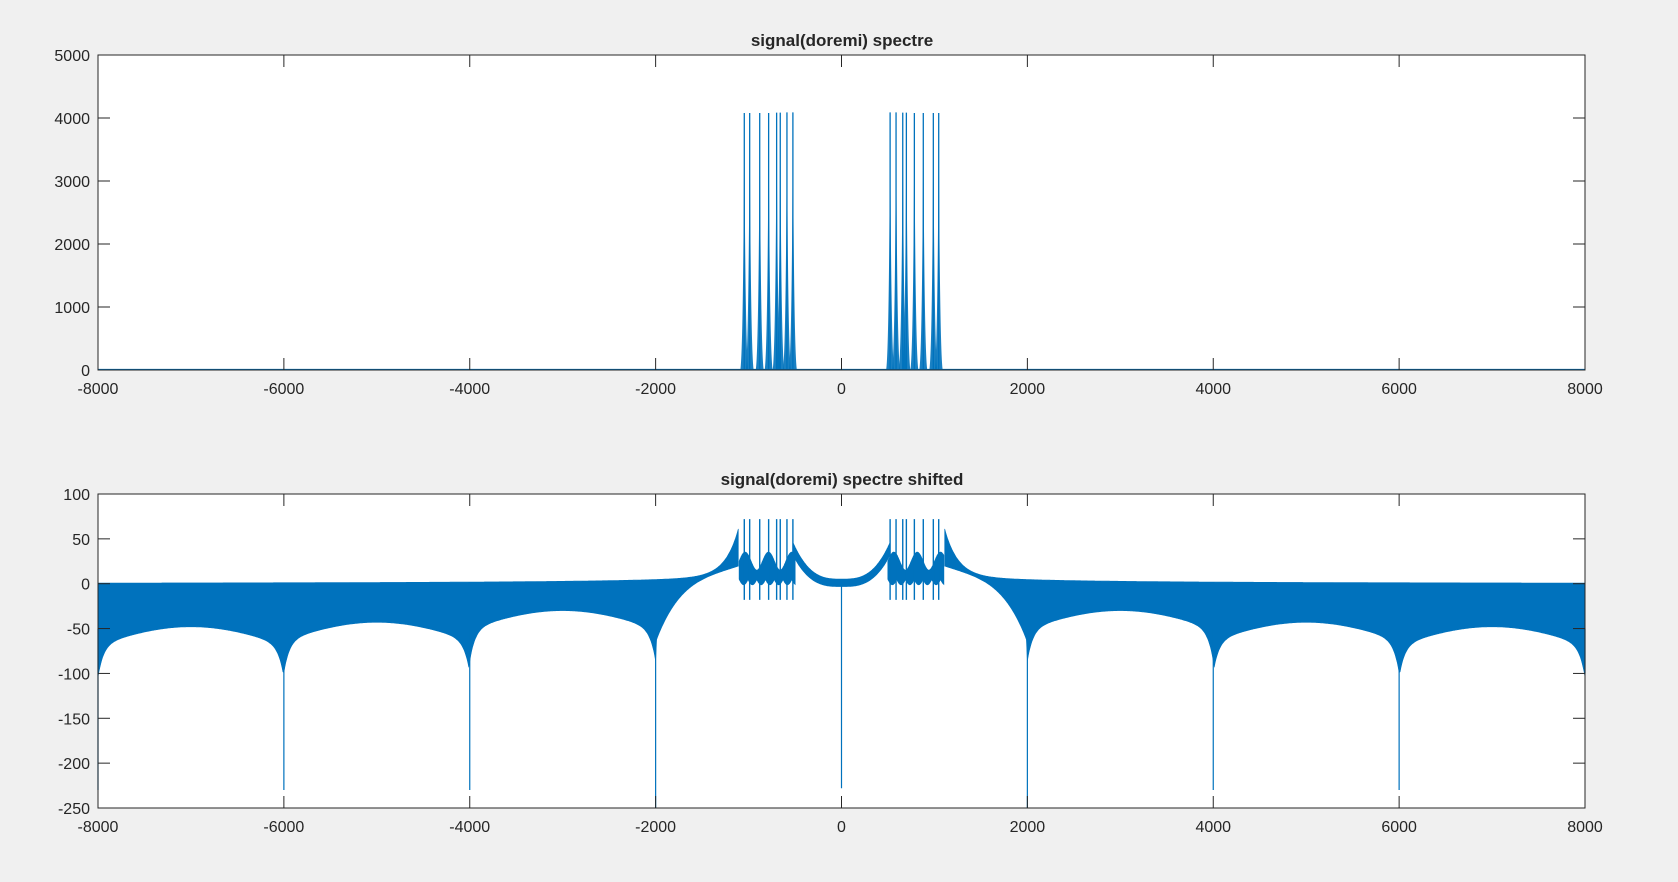  Describe the element at coordinates (72, 119) in the screenshot. I see `y-tick-label: 4000` at that location.